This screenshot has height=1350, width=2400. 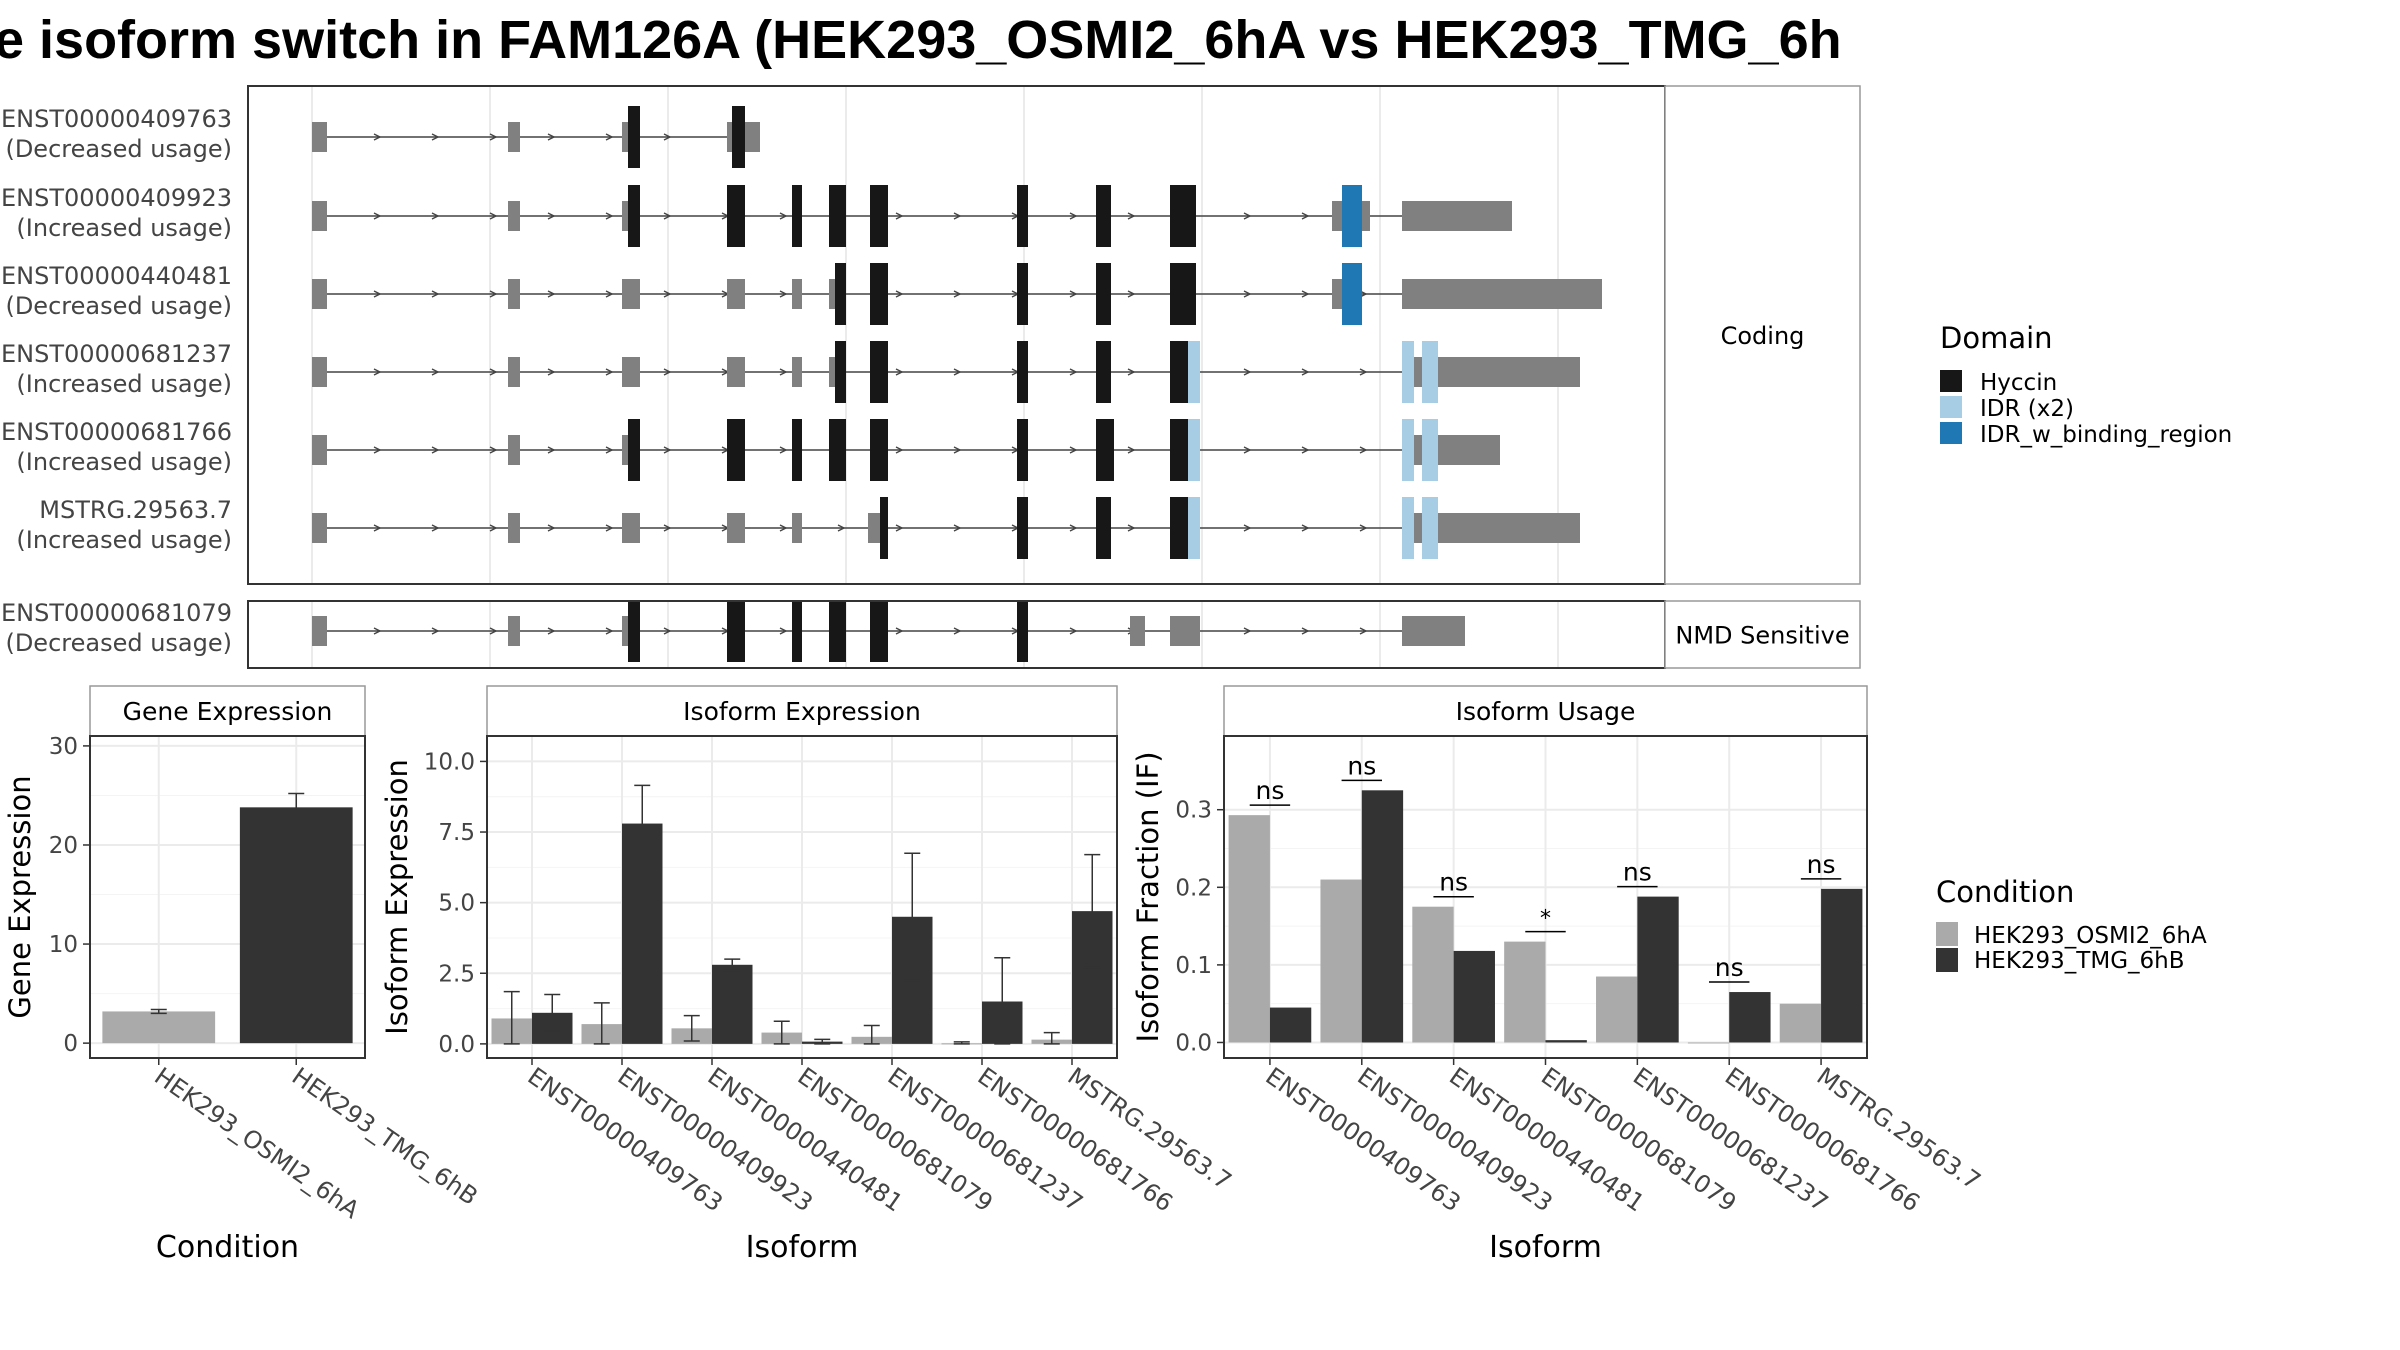 What do you see at coordinates (1148, 896) in the screenshot?
I see `y-axis-title: Isoform Fraction (IF)` at bounding box center [1148, 896].